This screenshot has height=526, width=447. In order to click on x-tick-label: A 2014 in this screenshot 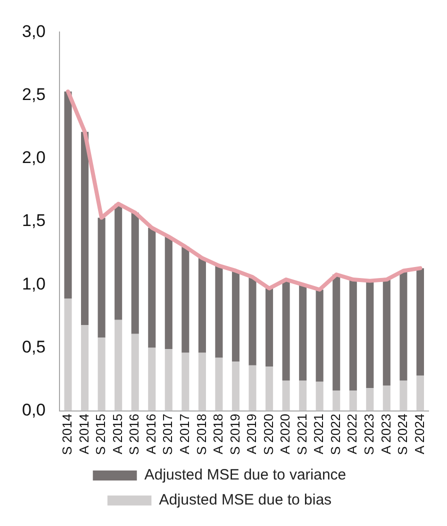, I will do `click(84, 434)`.